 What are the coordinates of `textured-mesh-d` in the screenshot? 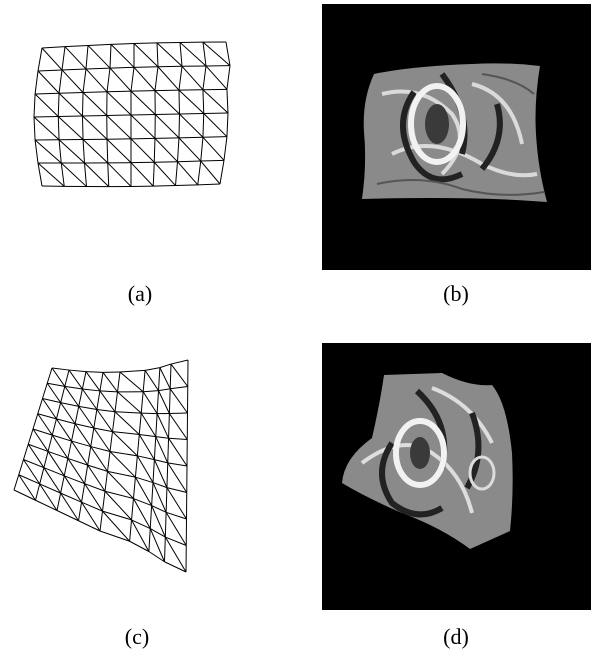 It's located at (427, 461).